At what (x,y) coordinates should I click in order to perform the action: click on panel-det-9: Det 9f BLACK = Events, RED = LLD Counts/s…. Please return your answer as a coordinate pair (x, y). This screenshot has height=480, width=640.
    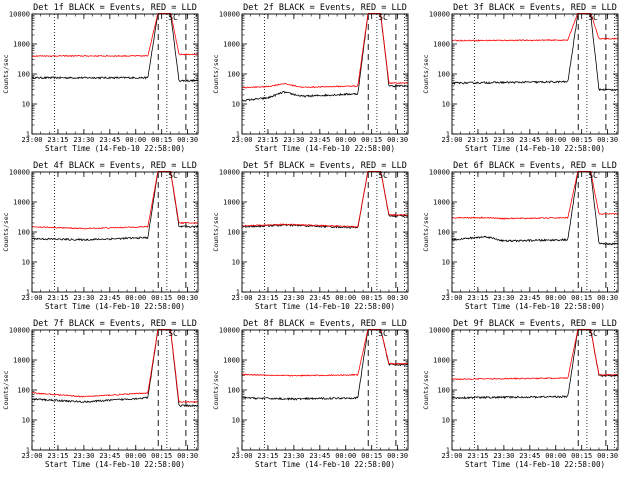
    Looking at the image, I should click on (520, 394).